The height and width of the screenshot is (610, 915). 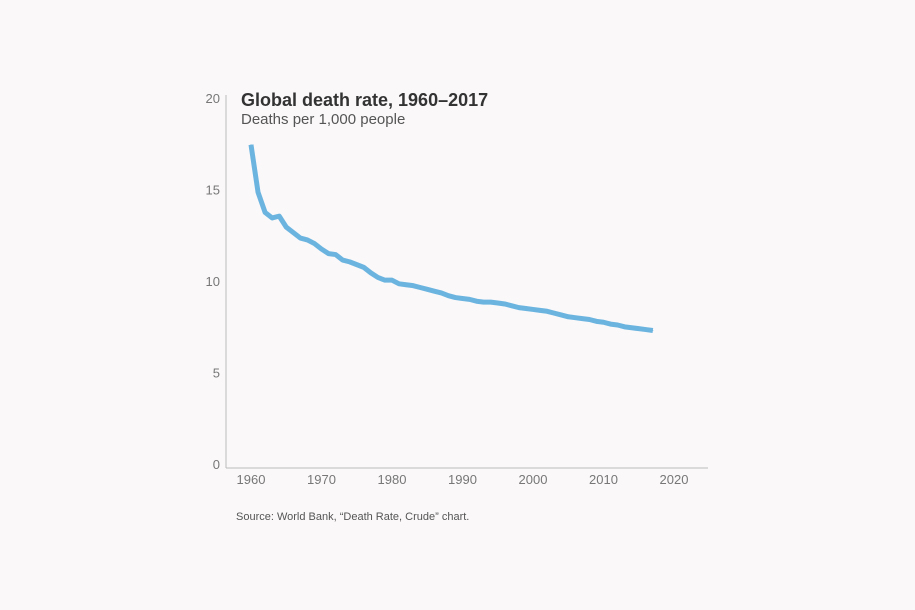 I want to click on x-tick-label: 1990, so click(x=462, y=479).